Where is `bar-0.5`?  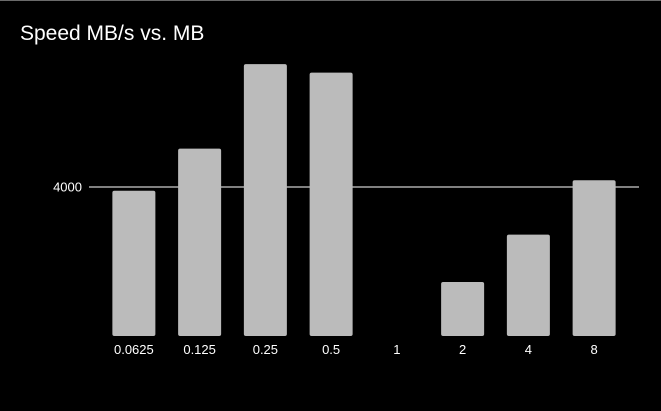 bar-0.5 is located at coordinates (331, 204).